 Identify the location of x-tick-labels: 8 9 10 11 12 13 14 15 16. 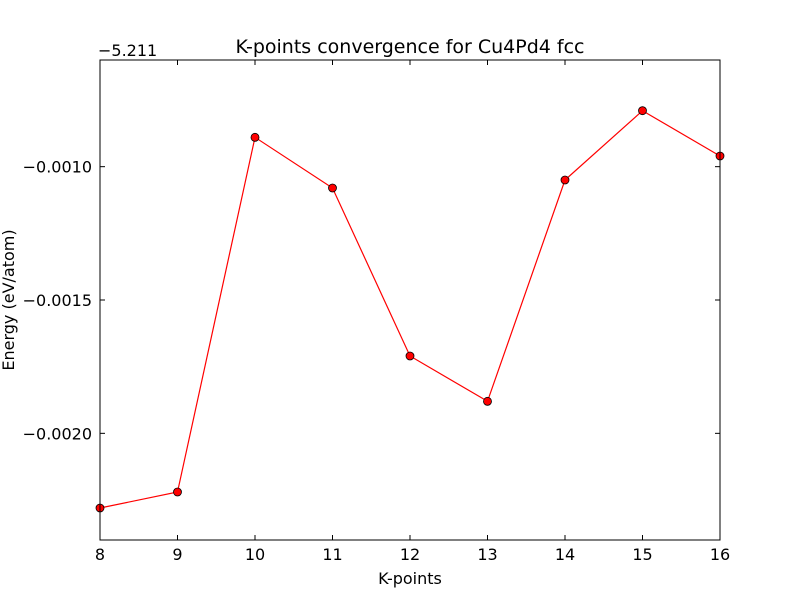
(412, 554).